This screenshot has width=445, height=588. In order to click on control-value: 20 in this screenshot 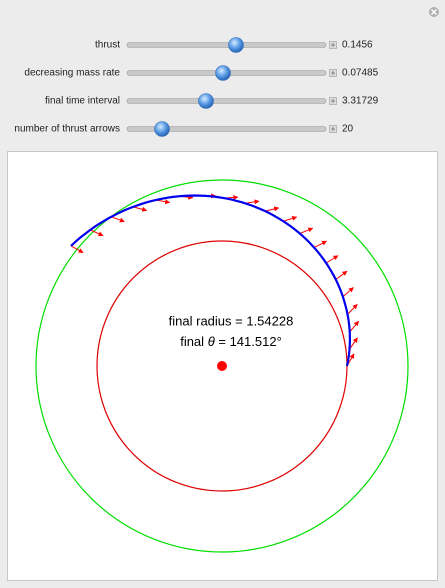, I will do `click(348, 129)`.